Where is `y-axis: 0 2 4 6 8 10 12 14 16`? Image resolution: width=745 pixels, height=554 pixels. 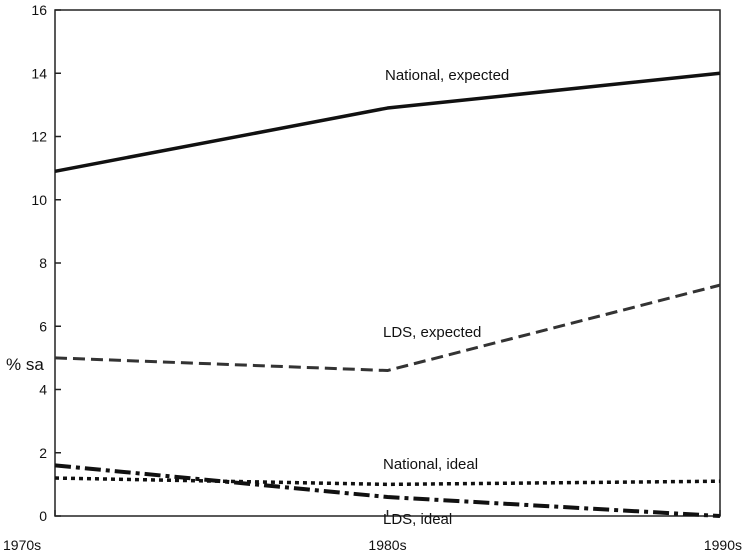
y-axis: 0 2 4 6 8 10 12 14 16 is located at coordinates (46, 263).